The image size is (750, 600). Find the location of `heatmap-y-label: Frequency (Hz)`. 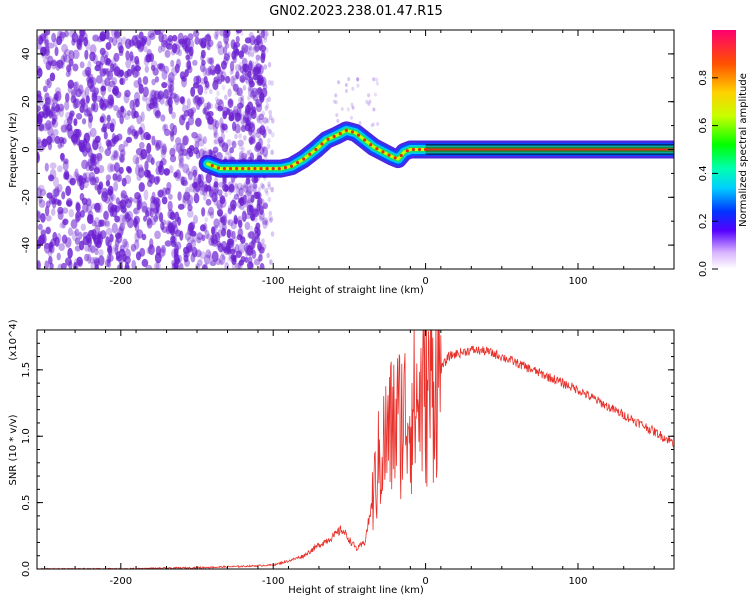

heatmap-y-label: Frequency (Hz) is located at coordinates (13, 150).